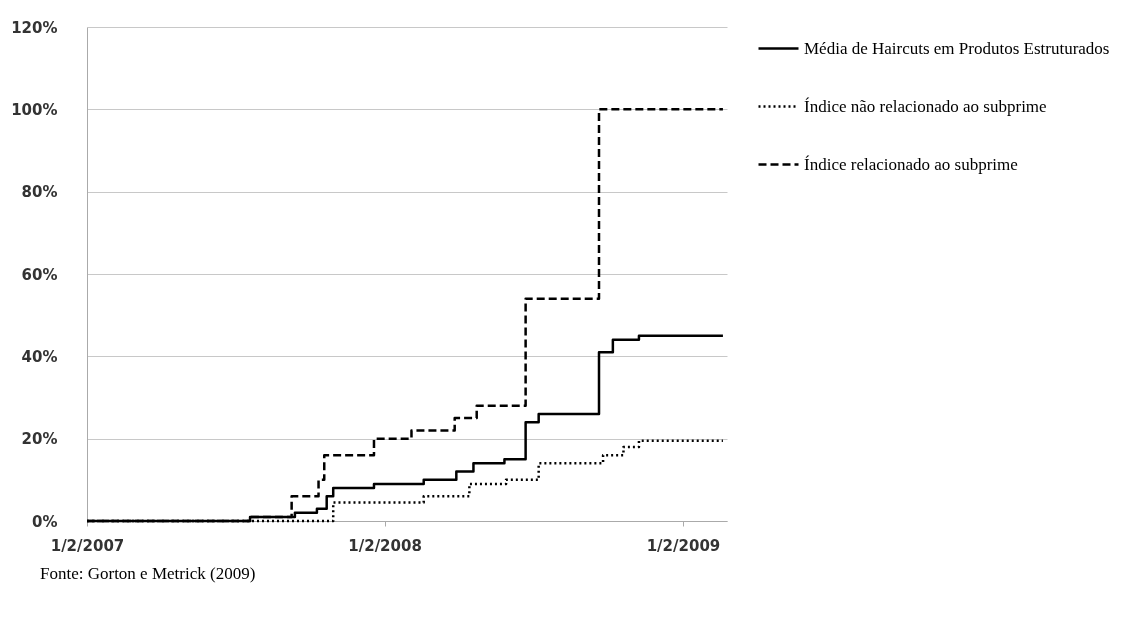 Image resolution: width=1141 pixels, height=617 pixels. Describe the element at coordinates (34, 109) in the screenshot. I see `y-tick-label: 100%` at that location.